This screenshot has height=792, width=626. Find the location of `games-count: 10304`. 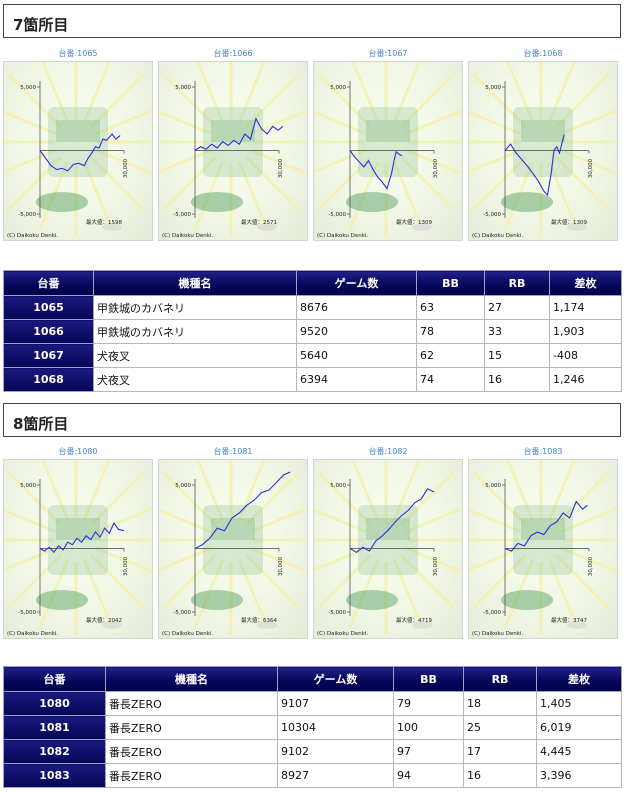

games-count: 10304 is located at coordinates (335, 727).